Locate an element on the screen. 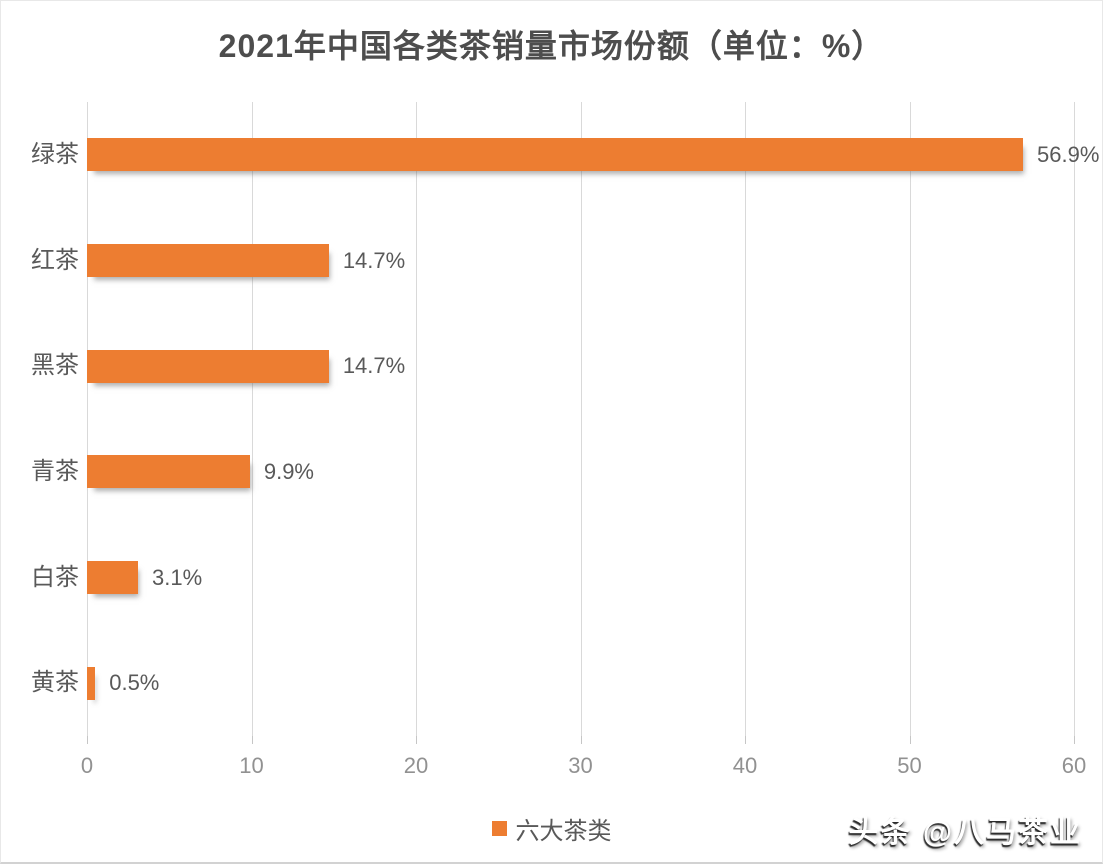 The image size is (1103, 864). x-tick-label: 60 is located at coordinates (1074, 765).